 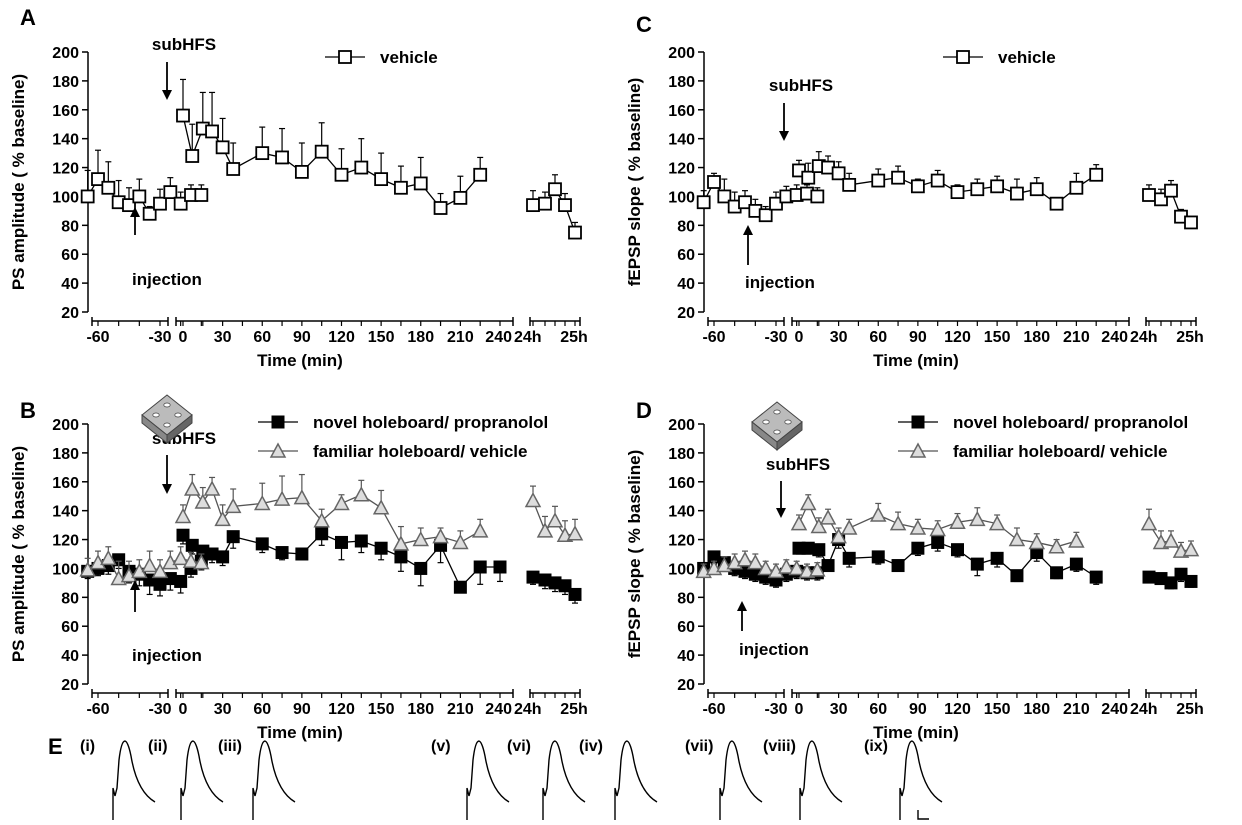 What do you see at coordinates (302, 337) in the screenshot?
I see `x-tick-label: 90` at bounding box center [302, 337].